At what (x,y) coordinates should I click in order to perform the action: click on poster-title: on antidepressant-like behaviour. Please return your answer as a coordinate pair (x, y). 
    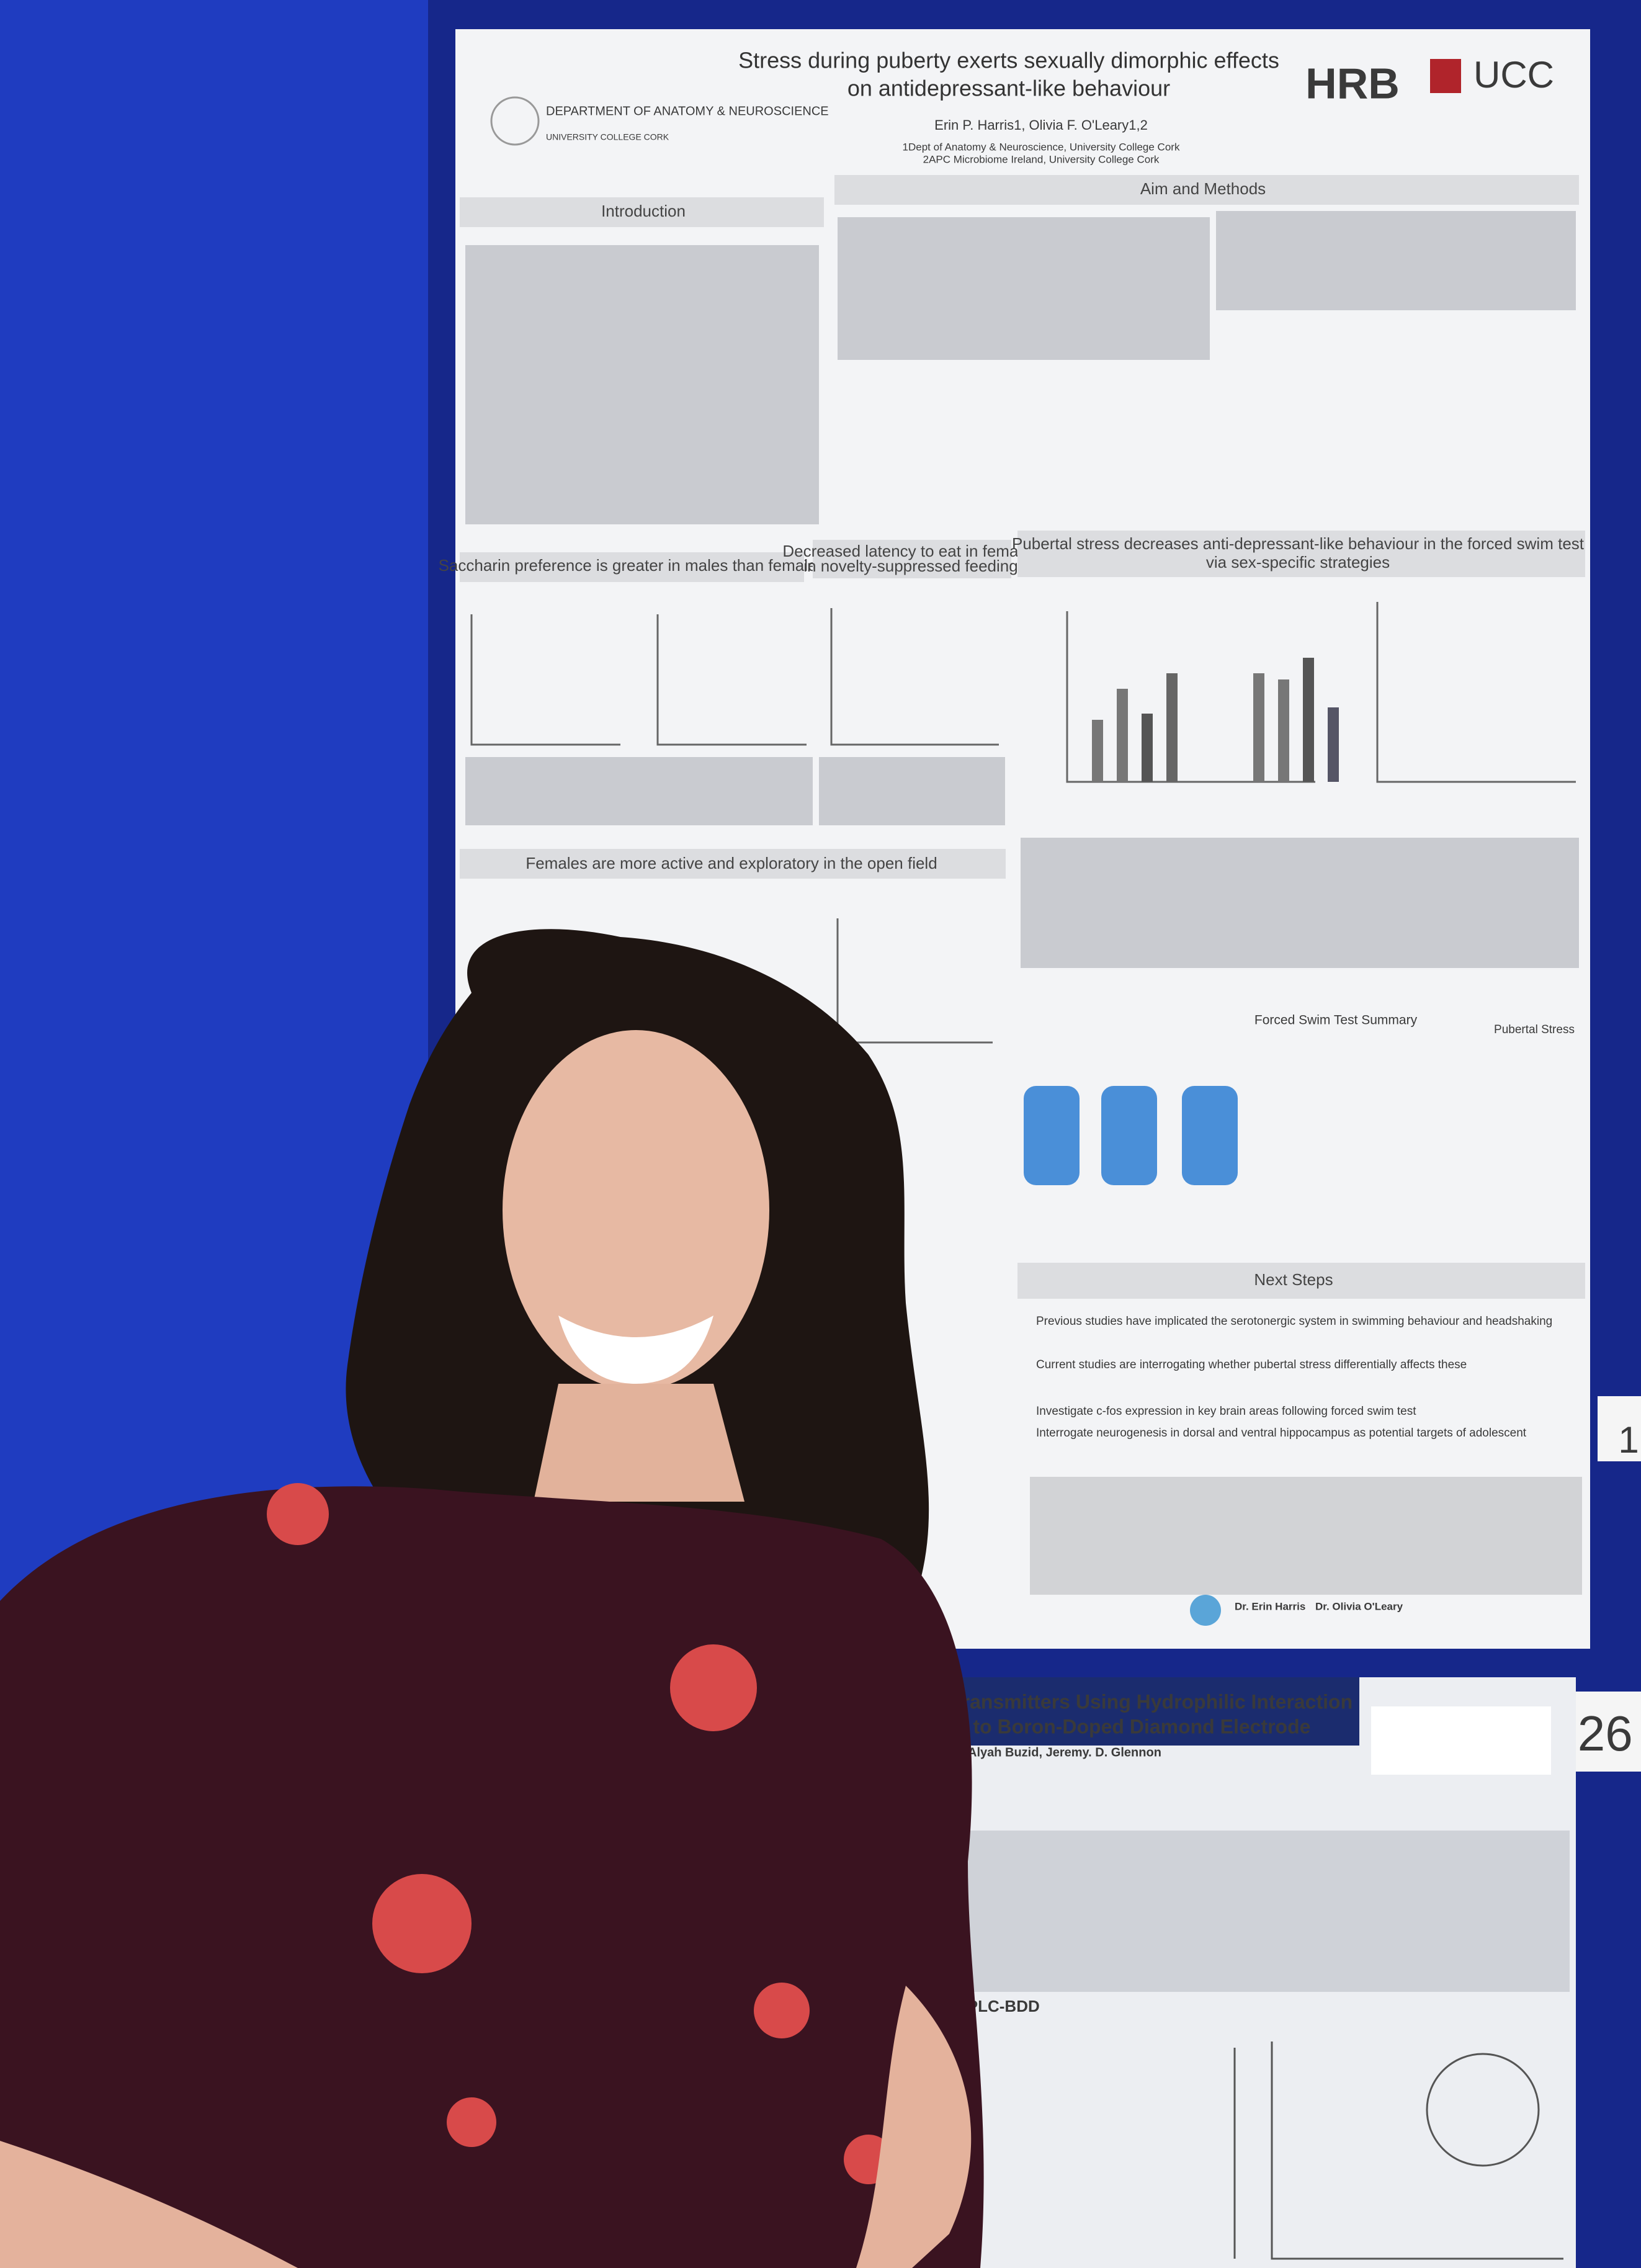
    Looking at the image, I should click on (1008, 88).